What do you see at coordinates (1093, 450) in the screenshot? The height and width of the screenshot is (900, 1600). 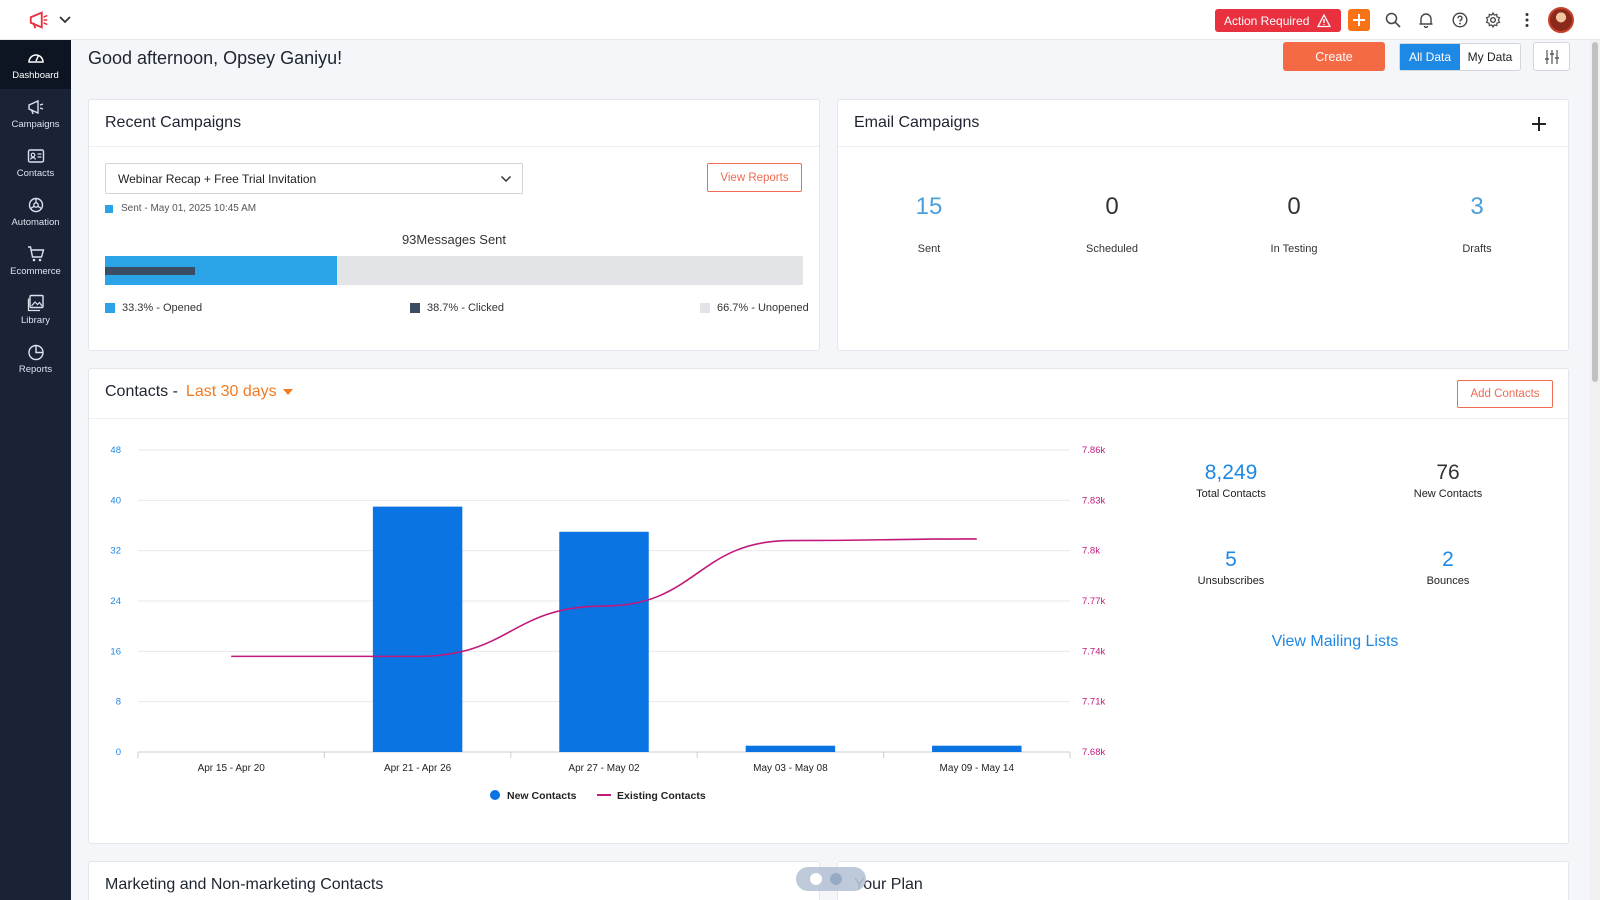 I see `y-right-tick-label: 7.86k` at bounding box center [1093, 450].